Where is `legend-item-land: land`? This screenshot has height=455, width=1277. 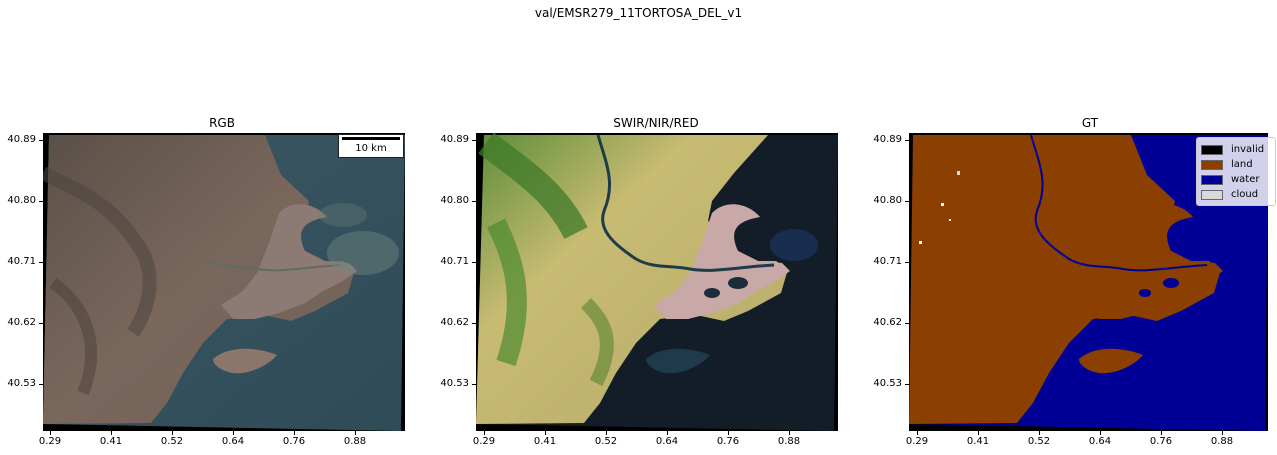 legend-item-land: land is located at coordinates (1235, 164).